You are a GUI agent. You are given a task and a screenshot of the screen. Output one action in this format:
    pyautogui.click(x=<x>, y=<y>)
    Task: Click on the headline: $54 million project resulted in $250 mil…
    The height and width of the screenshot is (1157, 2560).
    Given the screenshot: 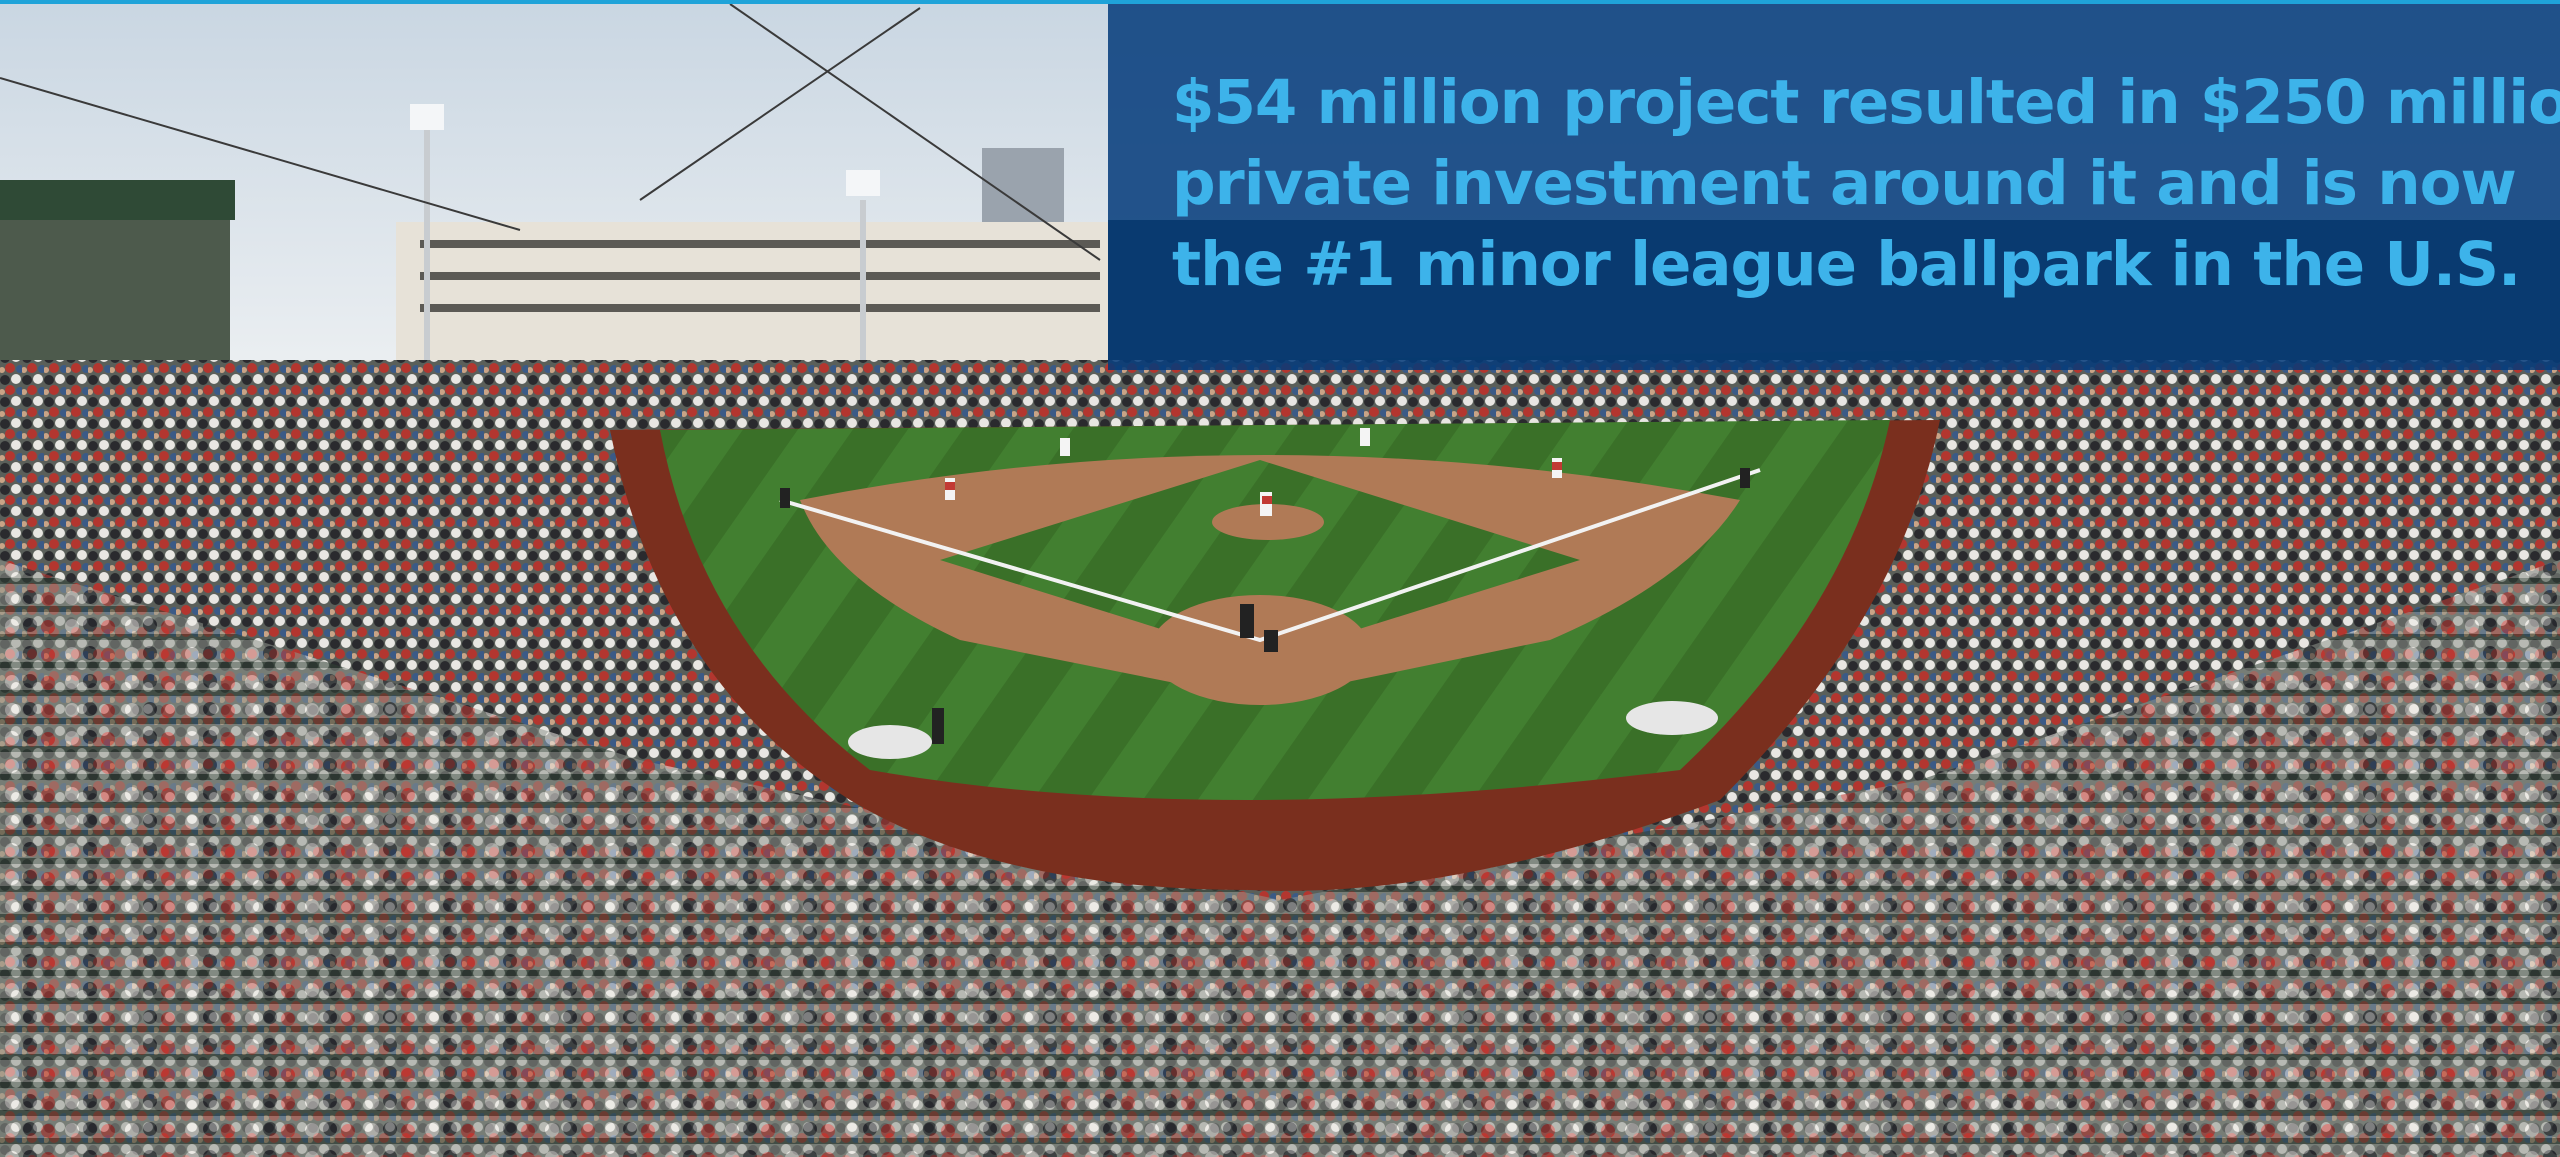 What is the action you would take?
    pyautogui.click(x=1866, y=183)
    